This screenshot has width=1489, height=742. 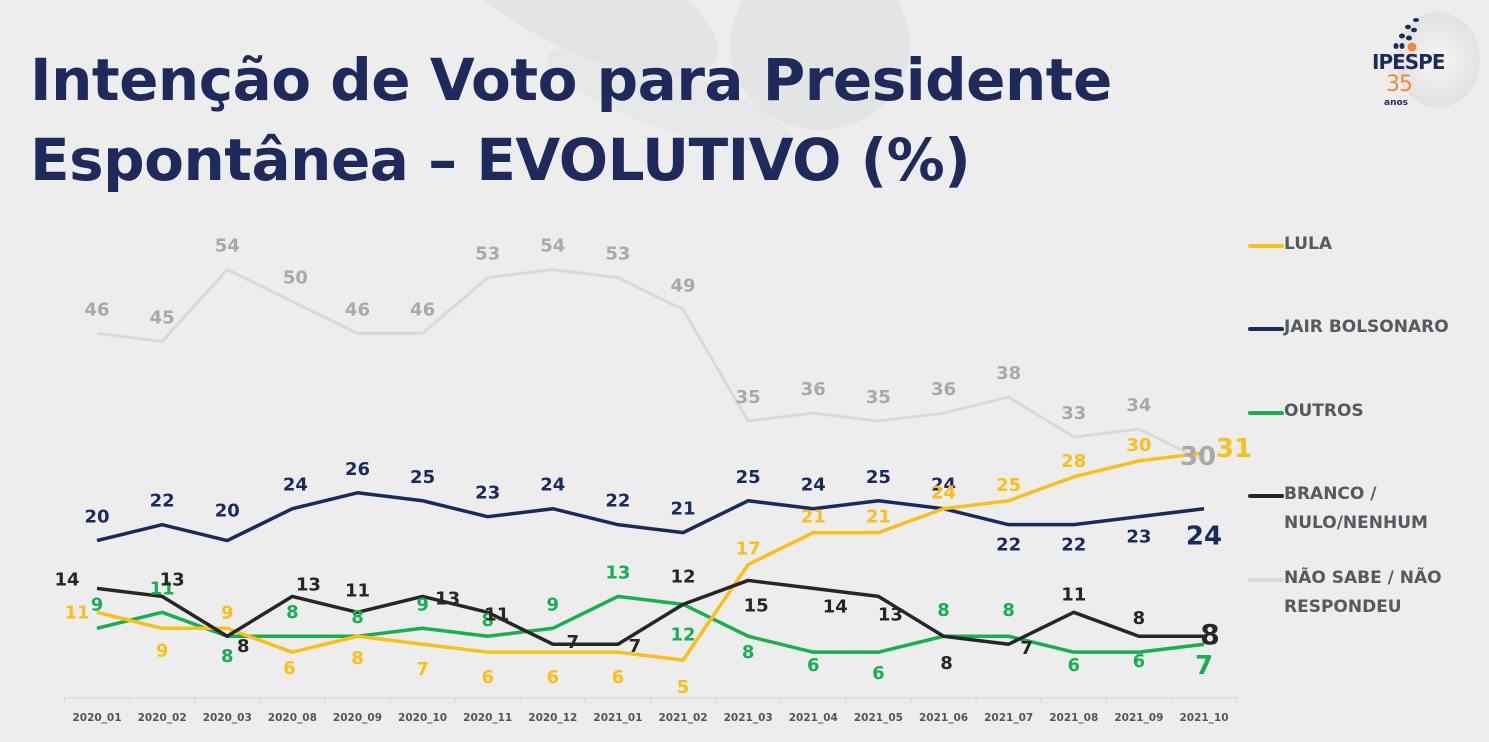 I want to click on title-line-1: Intenção de Voto para Presidente, so click(x=571, y=80).